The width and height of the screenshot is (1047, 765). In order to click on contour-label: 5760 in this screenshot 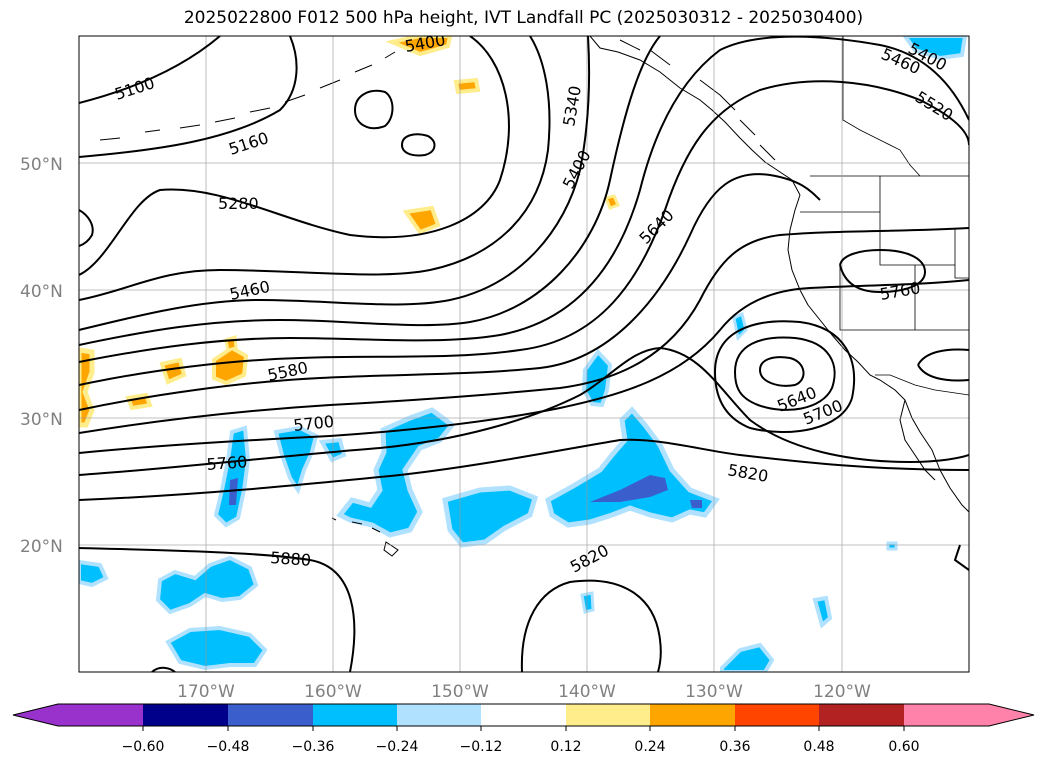, I will do `click(227, 463)`.